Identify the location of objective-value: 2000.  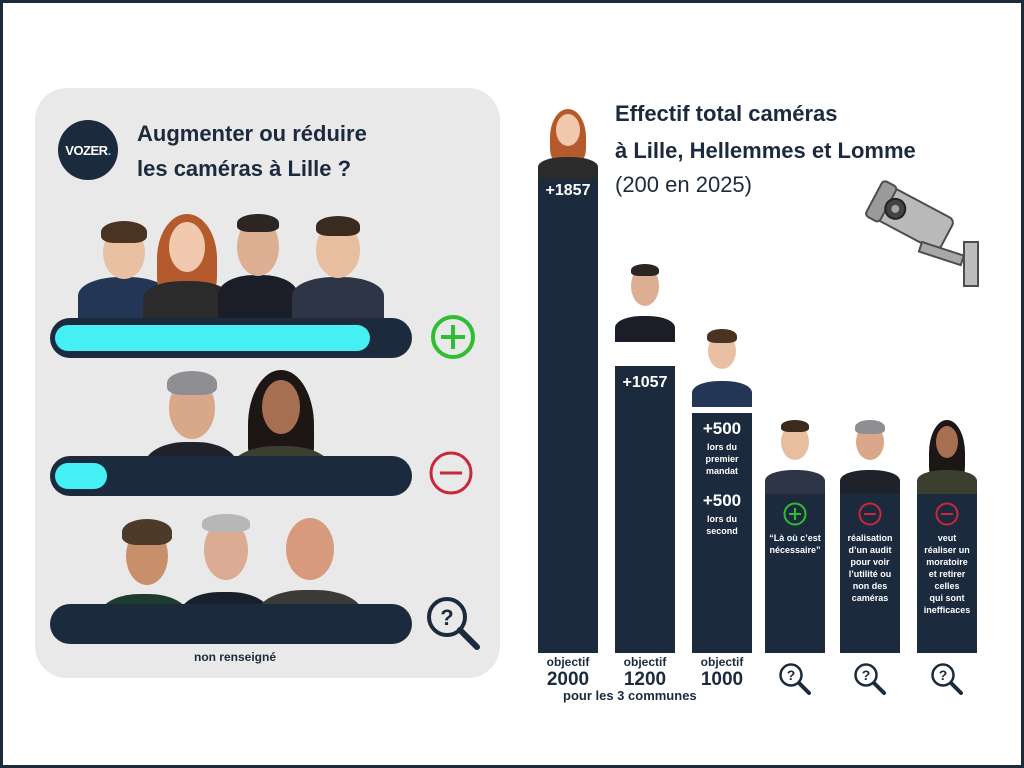
(568, 679).